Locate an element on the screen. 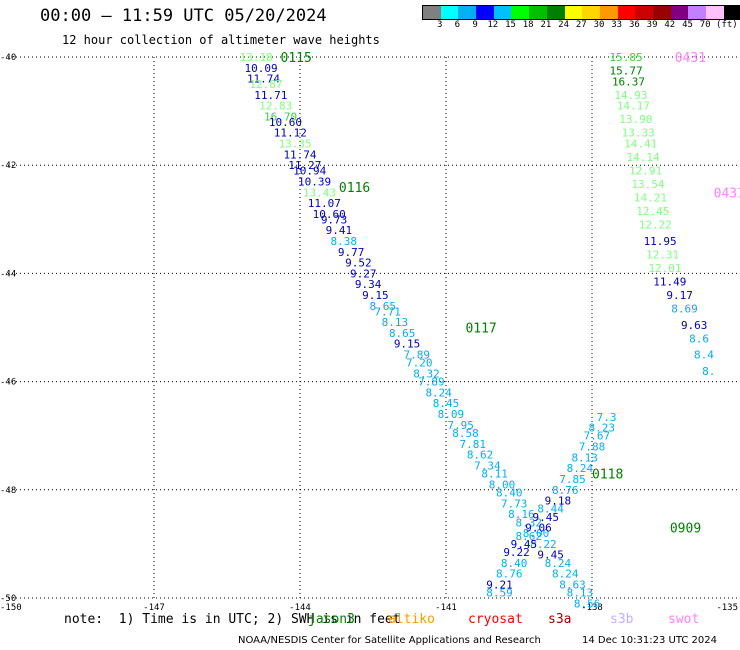 This screenshot has height=650, width=740. wave-height-value: 8.00 is located at coordinates (536, 533).